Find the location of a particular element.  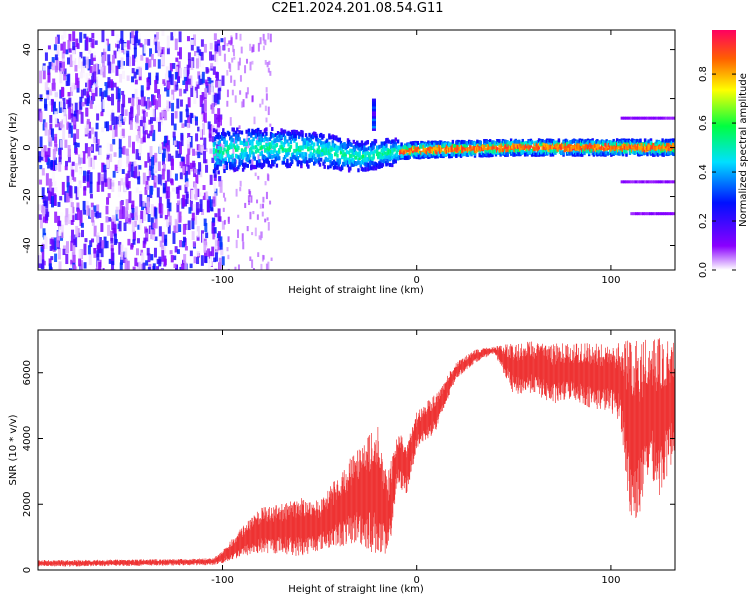

colorbar-tick-label: 0.6 is located at coordinates (703, 123).